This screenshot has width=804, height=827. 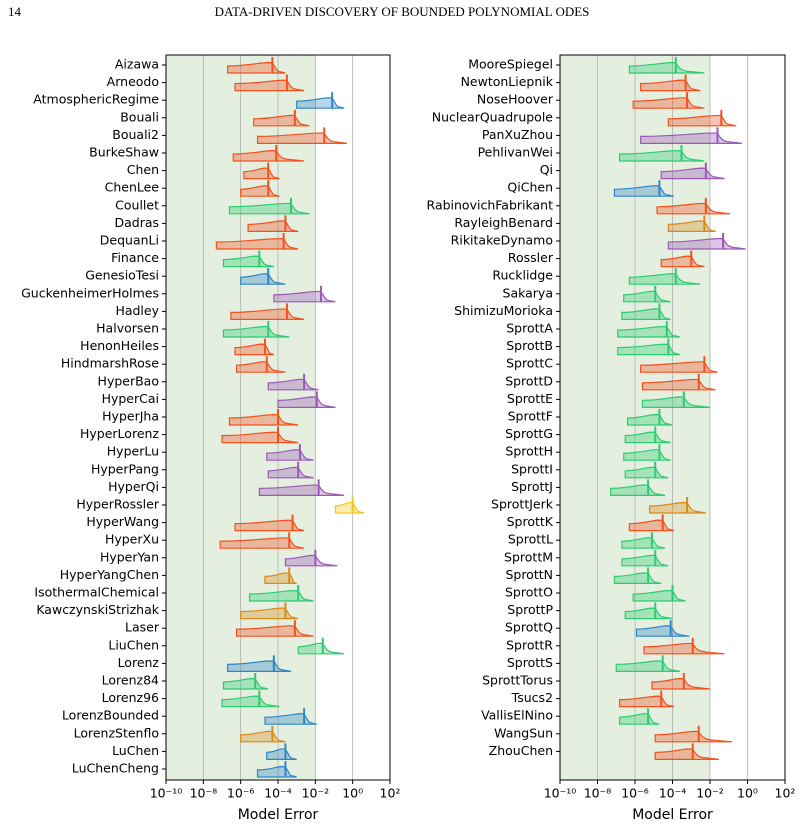 What do you see at coordinates (349, 507) in the screenshot?
I see `ridge` at bounding box center [349, 507].